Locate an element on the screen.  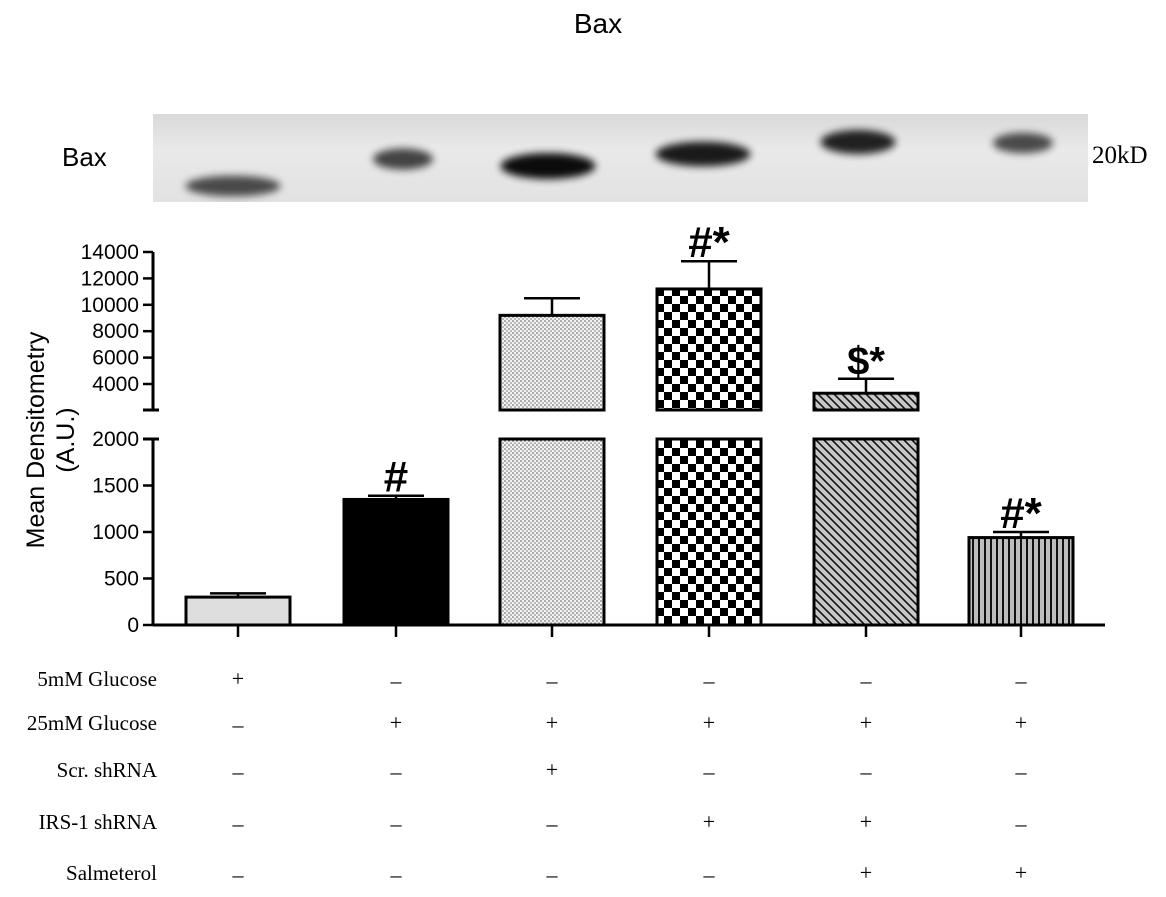
figure-title: Bax is located at coordinates (598, 23).